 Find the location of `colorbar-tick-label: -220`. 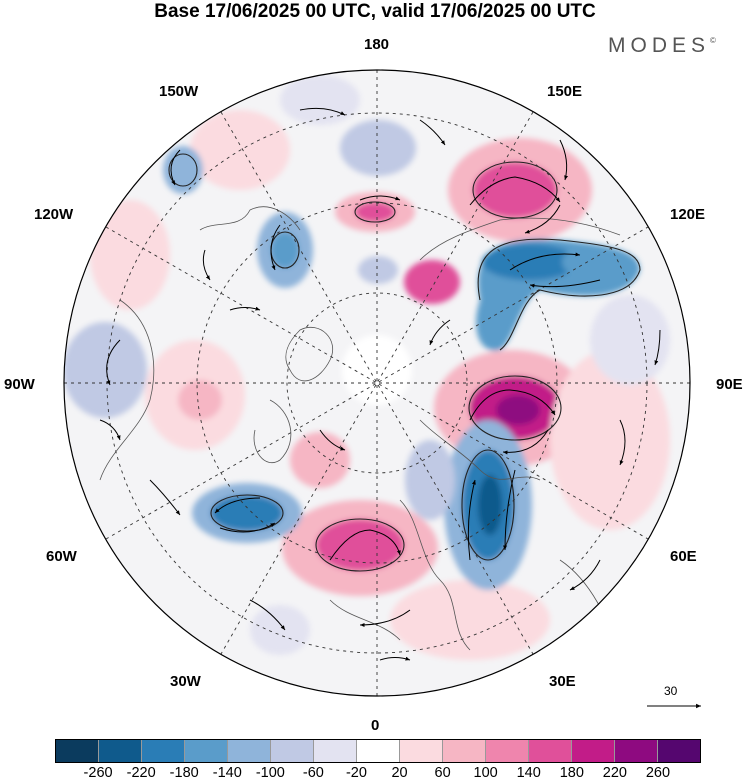

colorbar-tick-label: -220 is located at coordinates (141, 773).